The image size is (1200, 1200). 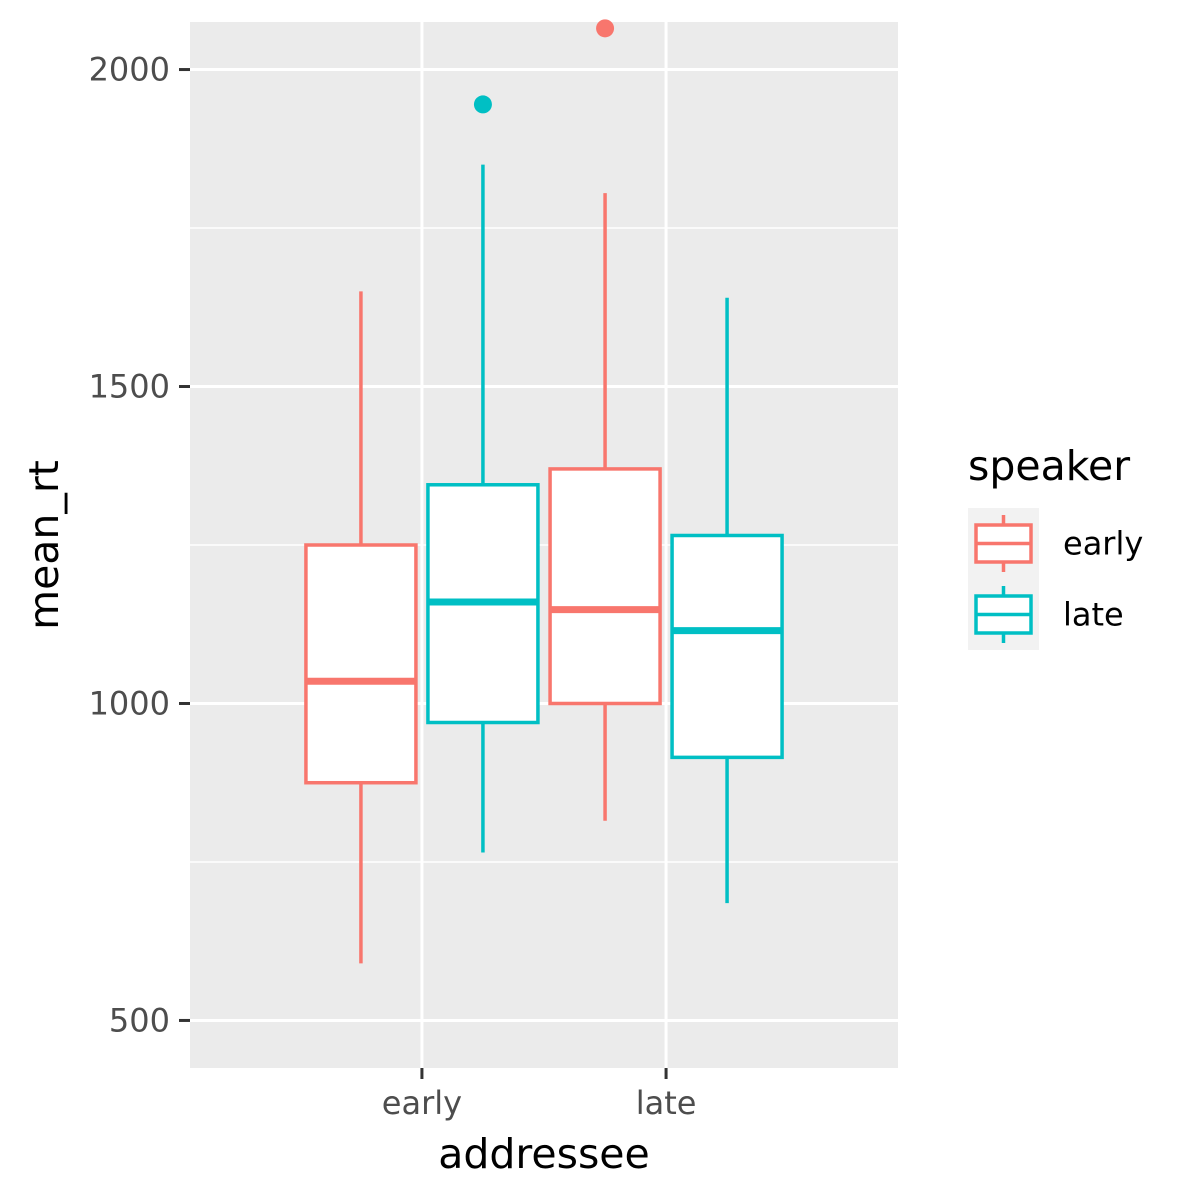 I want to click on legend: speaker early late, so click(x=1055, y=546).